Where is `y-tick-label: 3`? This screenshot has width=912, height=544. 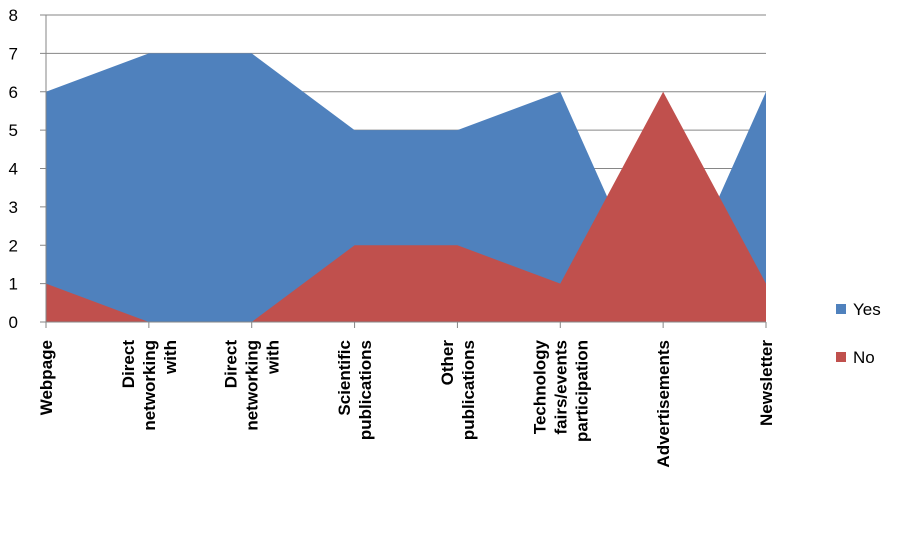 y-tick-label: 3 is located at coordinates (13, 207).